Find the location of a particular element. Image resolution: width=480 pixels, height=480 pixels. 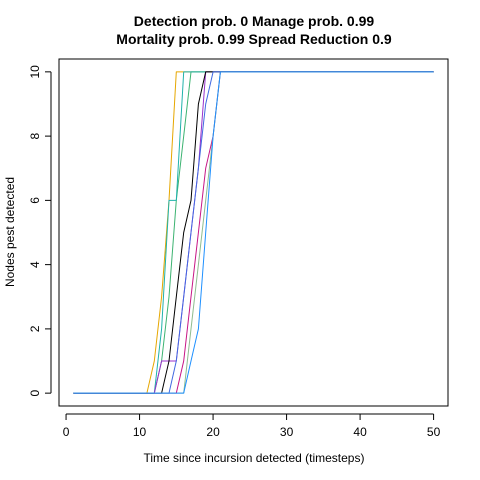

y-tick-label: 8 is located at coordinates (35, 135).